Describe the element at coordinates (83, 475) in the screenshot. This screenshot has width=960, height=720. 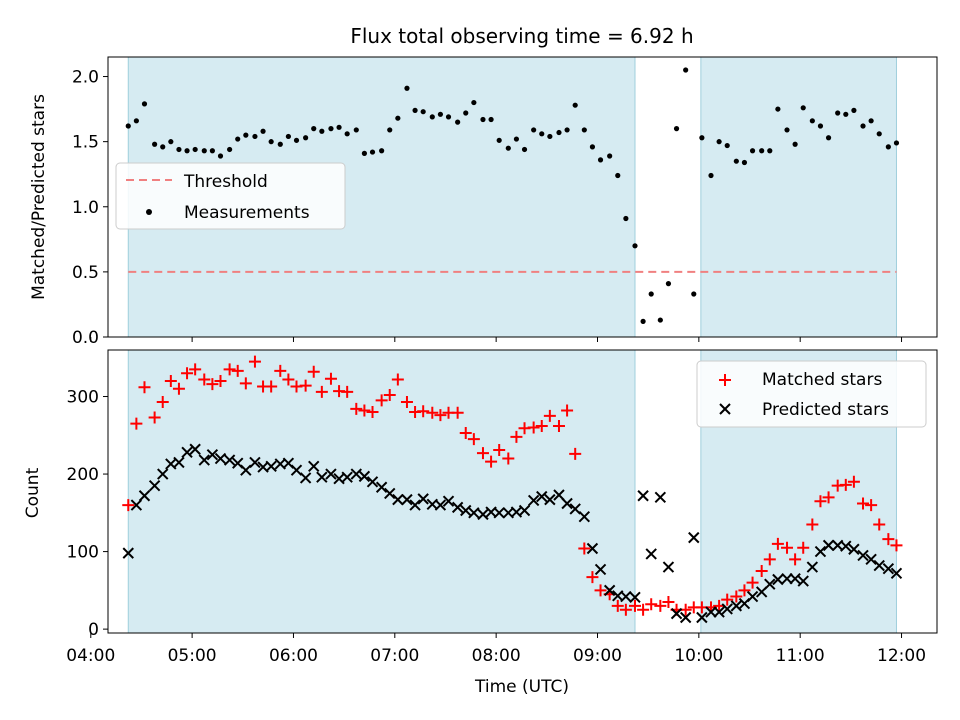
I see `counts-y-tick-label: 200` at that location.